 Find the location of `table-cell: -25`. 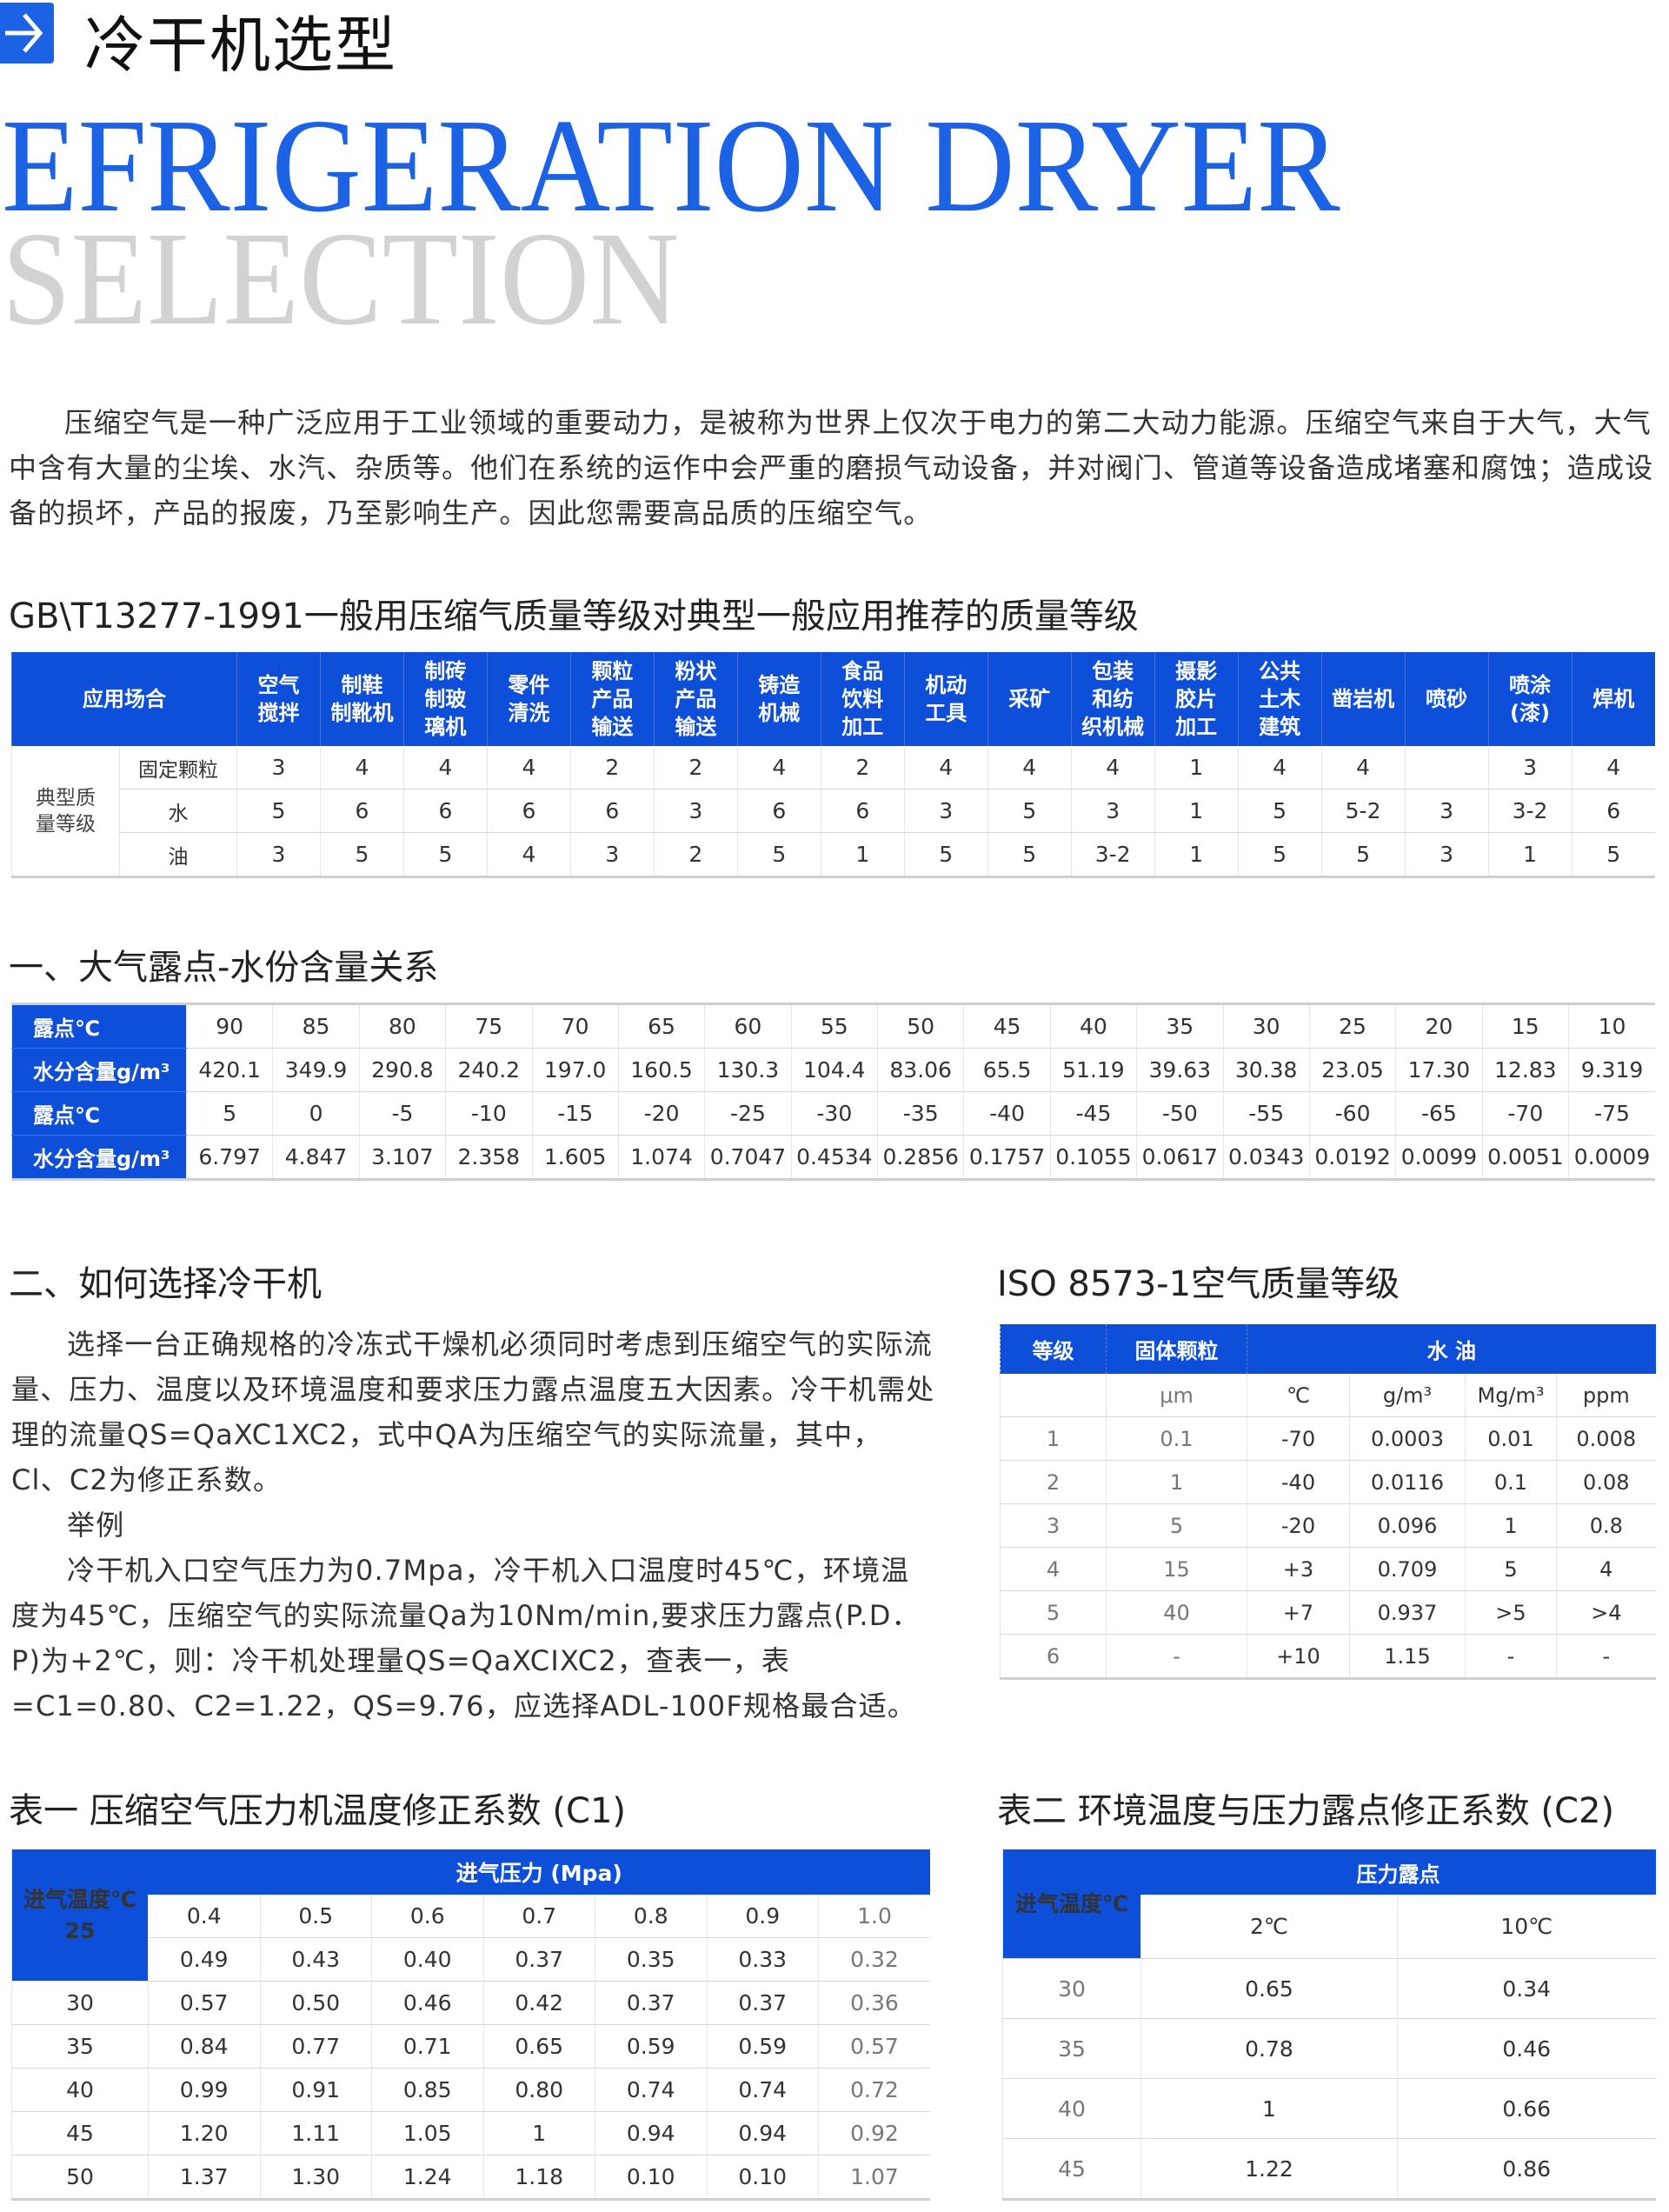

table-cell: -25 is located at coordinates (748, 1114).